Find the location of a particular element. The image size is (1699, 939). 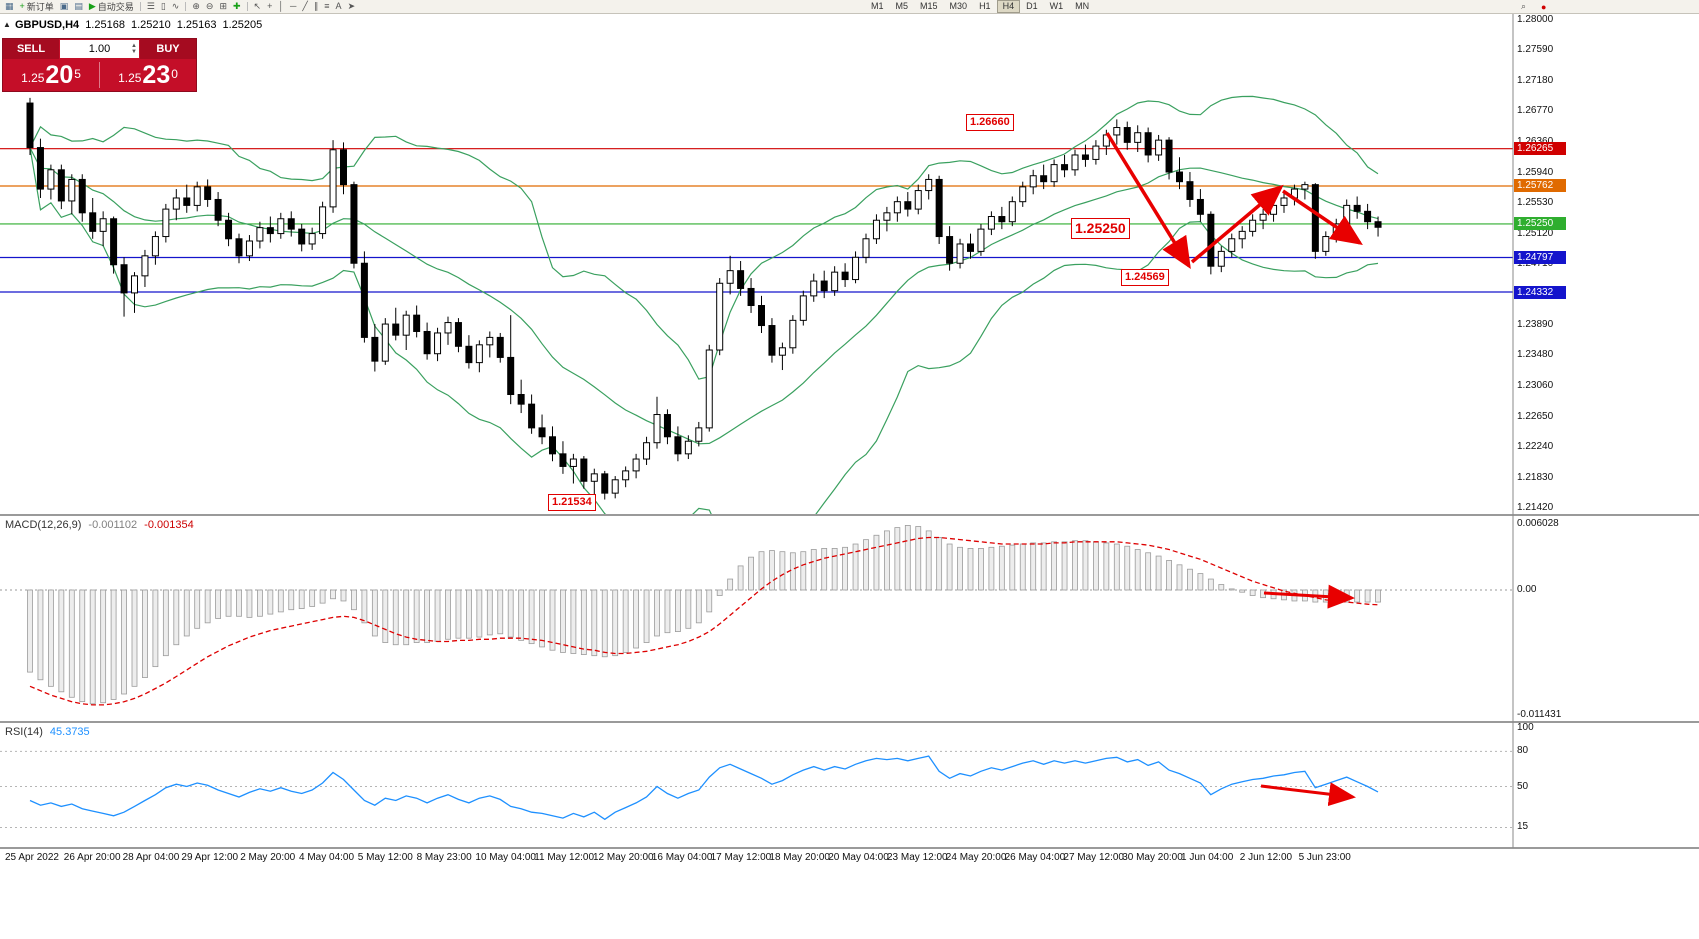

new-chart-icon: ▦ is located at coordinates (9, 6).